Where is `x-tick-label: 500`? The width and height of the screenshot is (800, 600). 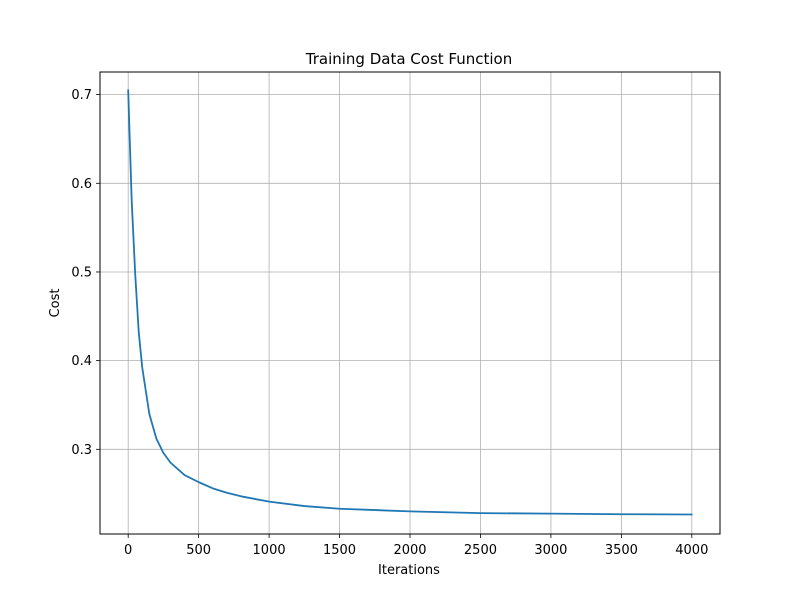 x-tick-label: 500 is located at coordinates (198, 550).